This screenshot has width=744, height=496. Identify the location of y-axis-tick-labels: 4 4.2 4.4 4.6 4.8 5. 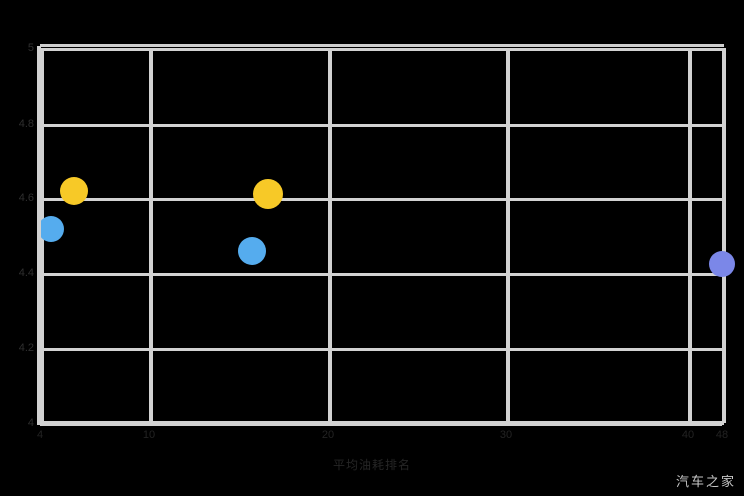
(17, 248).